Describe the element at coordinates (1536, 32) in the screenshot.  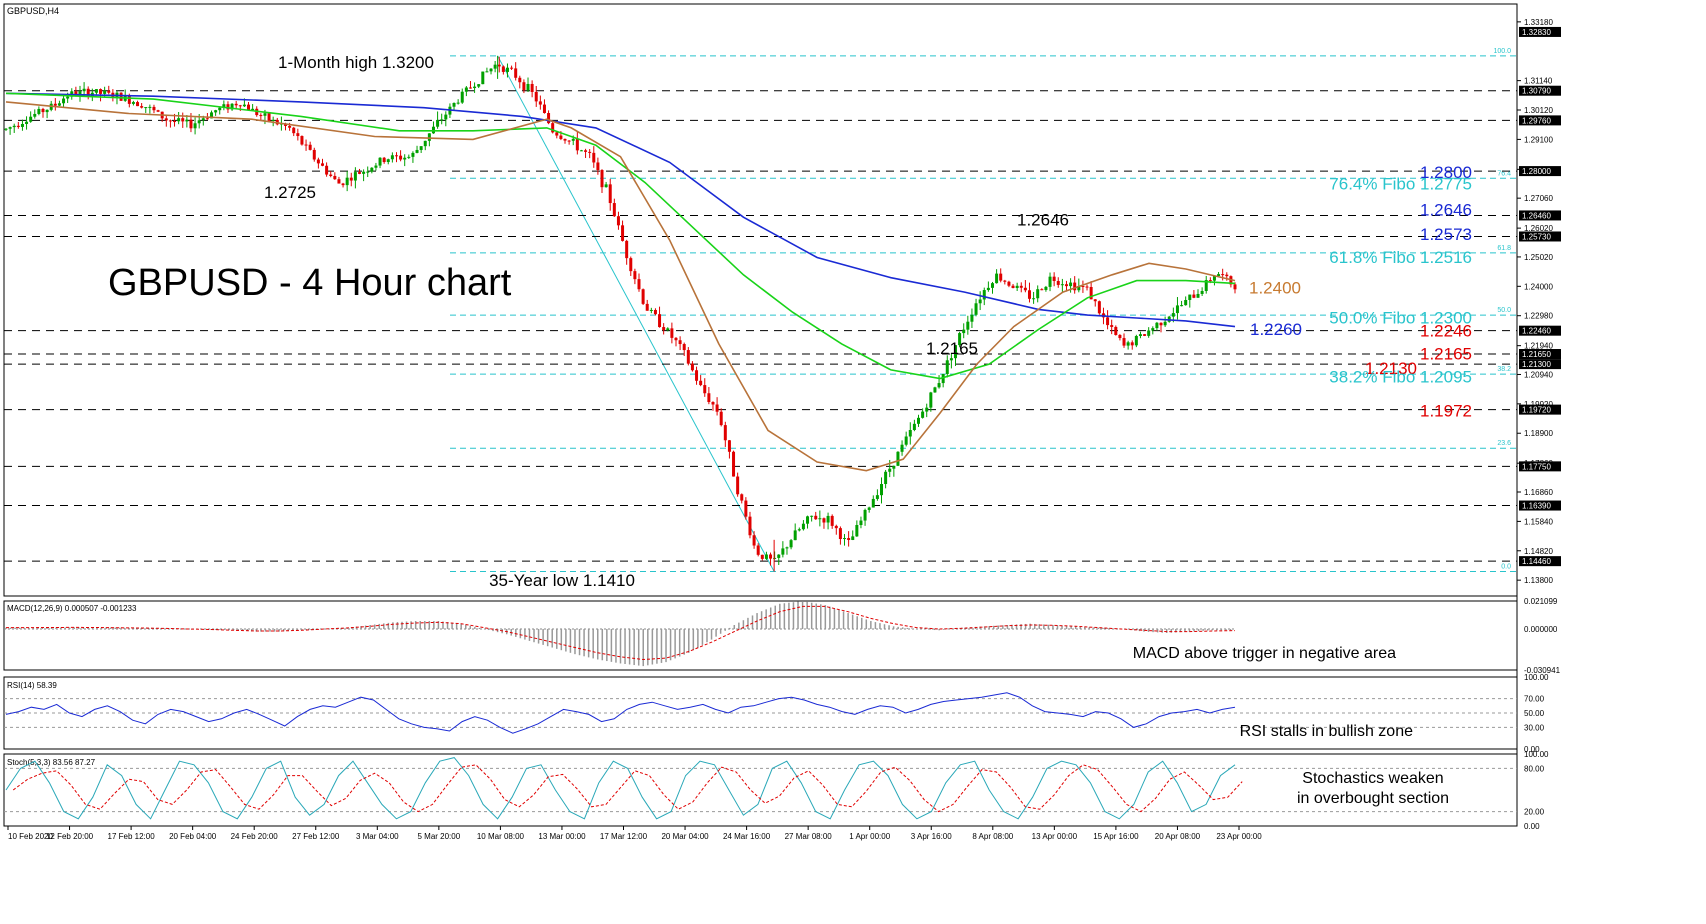
I see `price-level-box-label: 1.32830` at that location.